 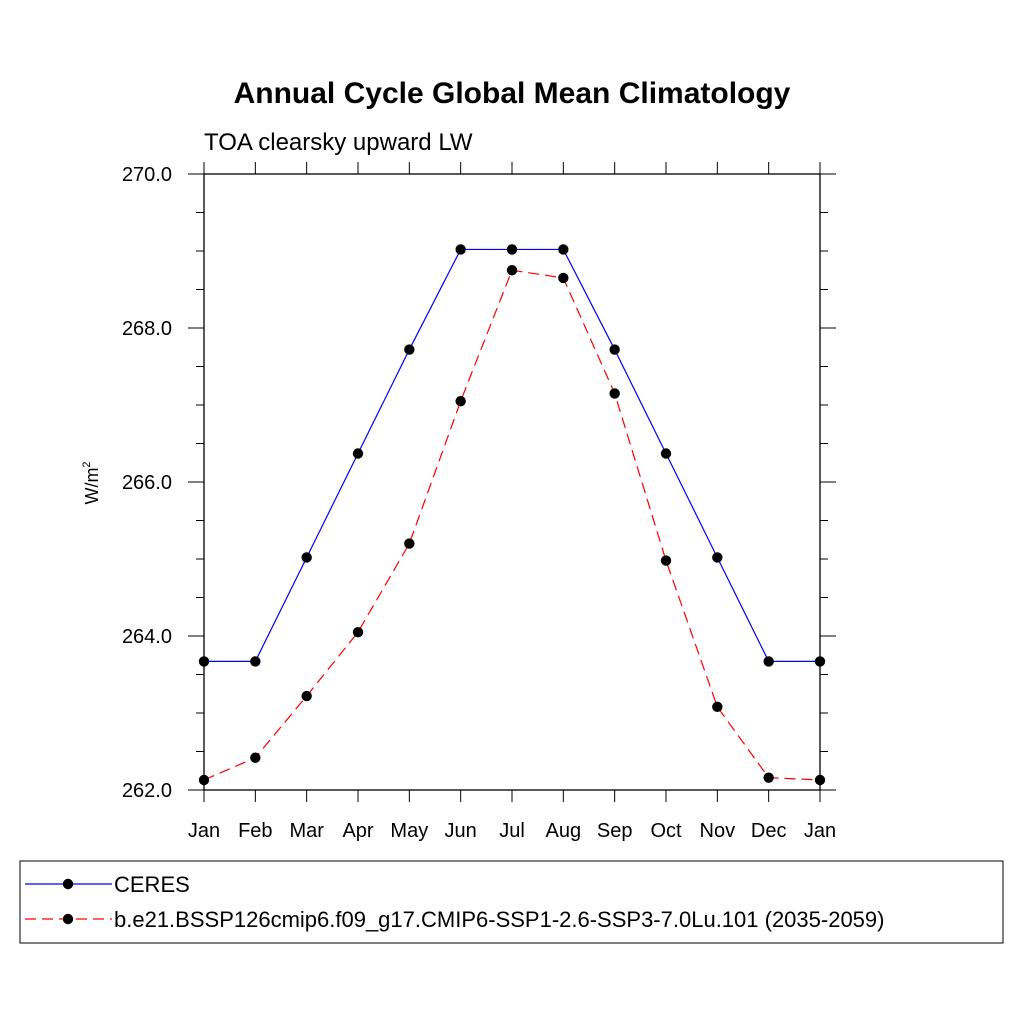 I want to click on svg-text: W/m2, so click(x=91, y=482).